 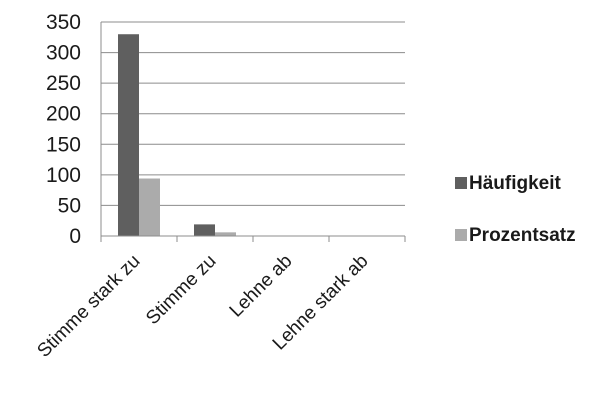 I want to click on legend-label: Prozentsatz, so click(x=522, y=235).